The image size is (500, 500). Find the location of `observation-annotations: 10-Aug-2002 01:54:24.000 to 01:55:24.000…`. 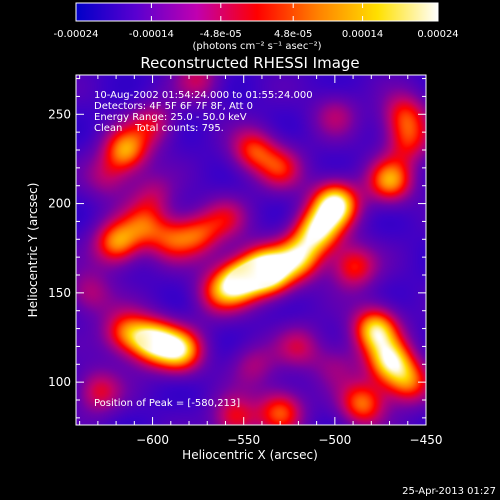

observation-annotations: 10-Aug-2002 01:54:24.000 to 01:55:24.000… is located at coordinates (203, 112).